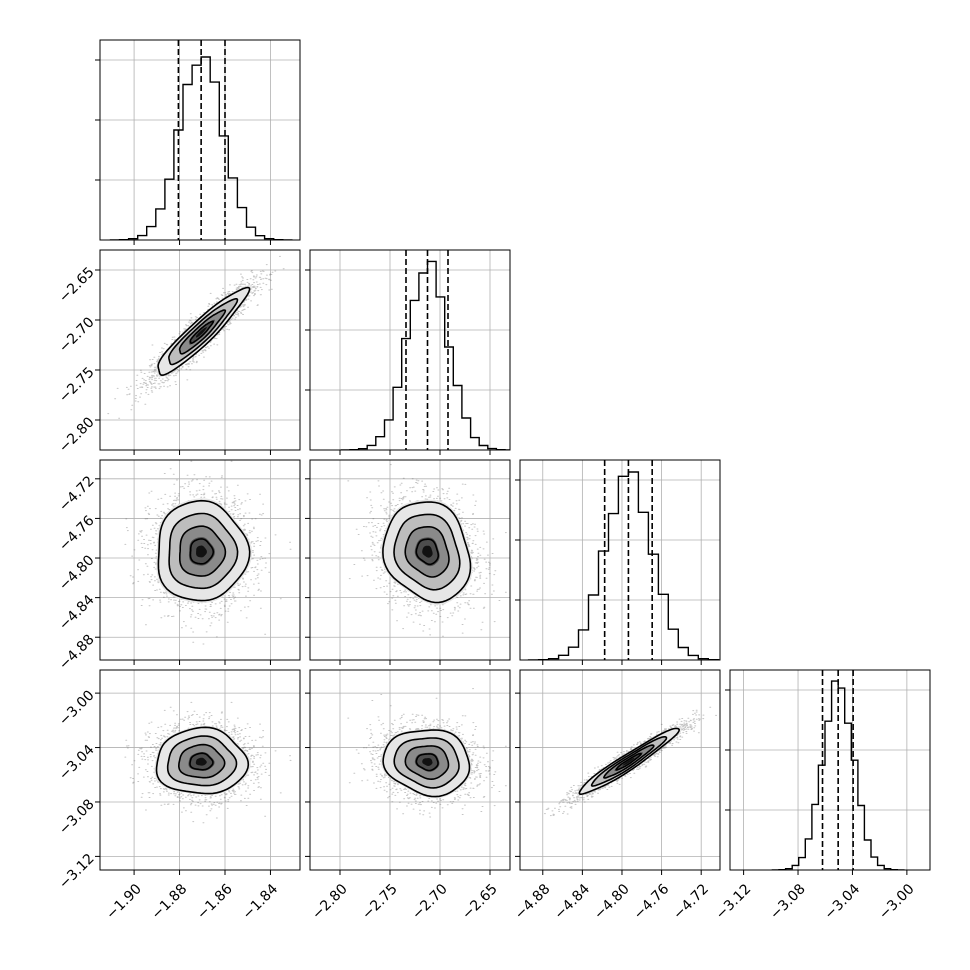 The width and height of the screenshot is (970, 970). Describe the element at coordinates (192, 896) in the screenshot. I see `x-axis-param-0: −1.90 −1.88 −1.86 −1.84` at that location.